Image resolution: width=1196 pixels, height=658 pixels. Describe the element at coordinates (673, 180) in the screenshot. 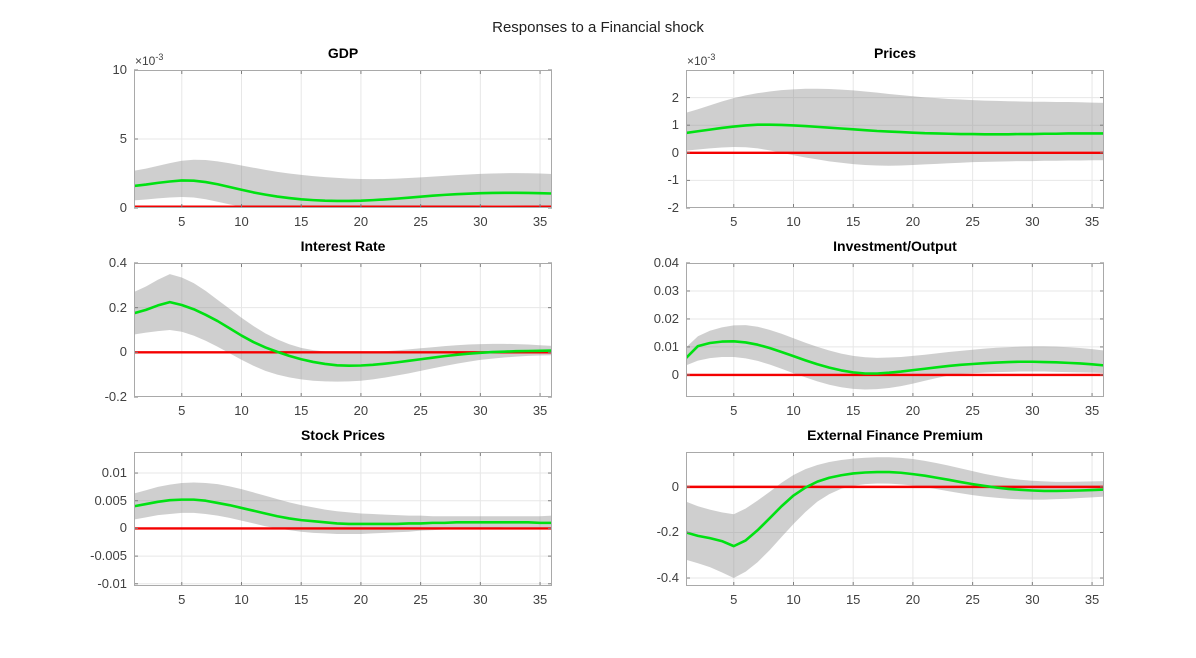

I see `y-tick-label: -1` at that location.